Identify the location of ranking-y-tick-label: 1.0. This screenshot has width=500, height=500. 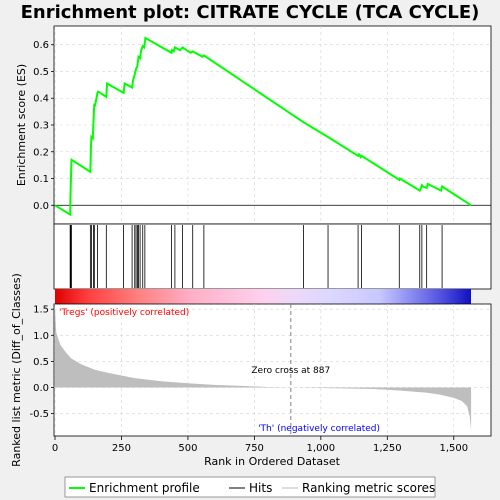
(41, 336).